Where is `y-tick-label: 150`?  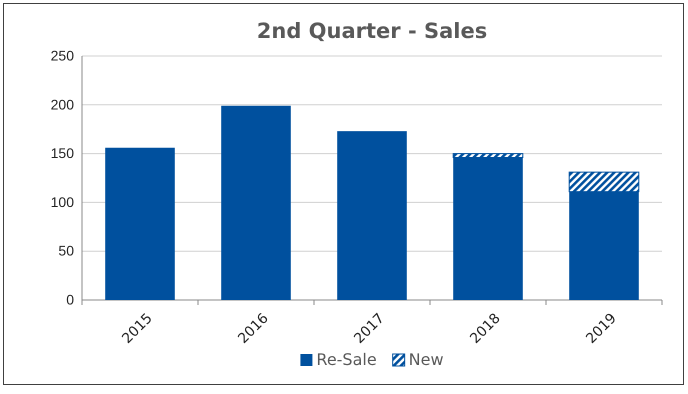
y-tick-label: 150 is located at coordinates (62, 153).